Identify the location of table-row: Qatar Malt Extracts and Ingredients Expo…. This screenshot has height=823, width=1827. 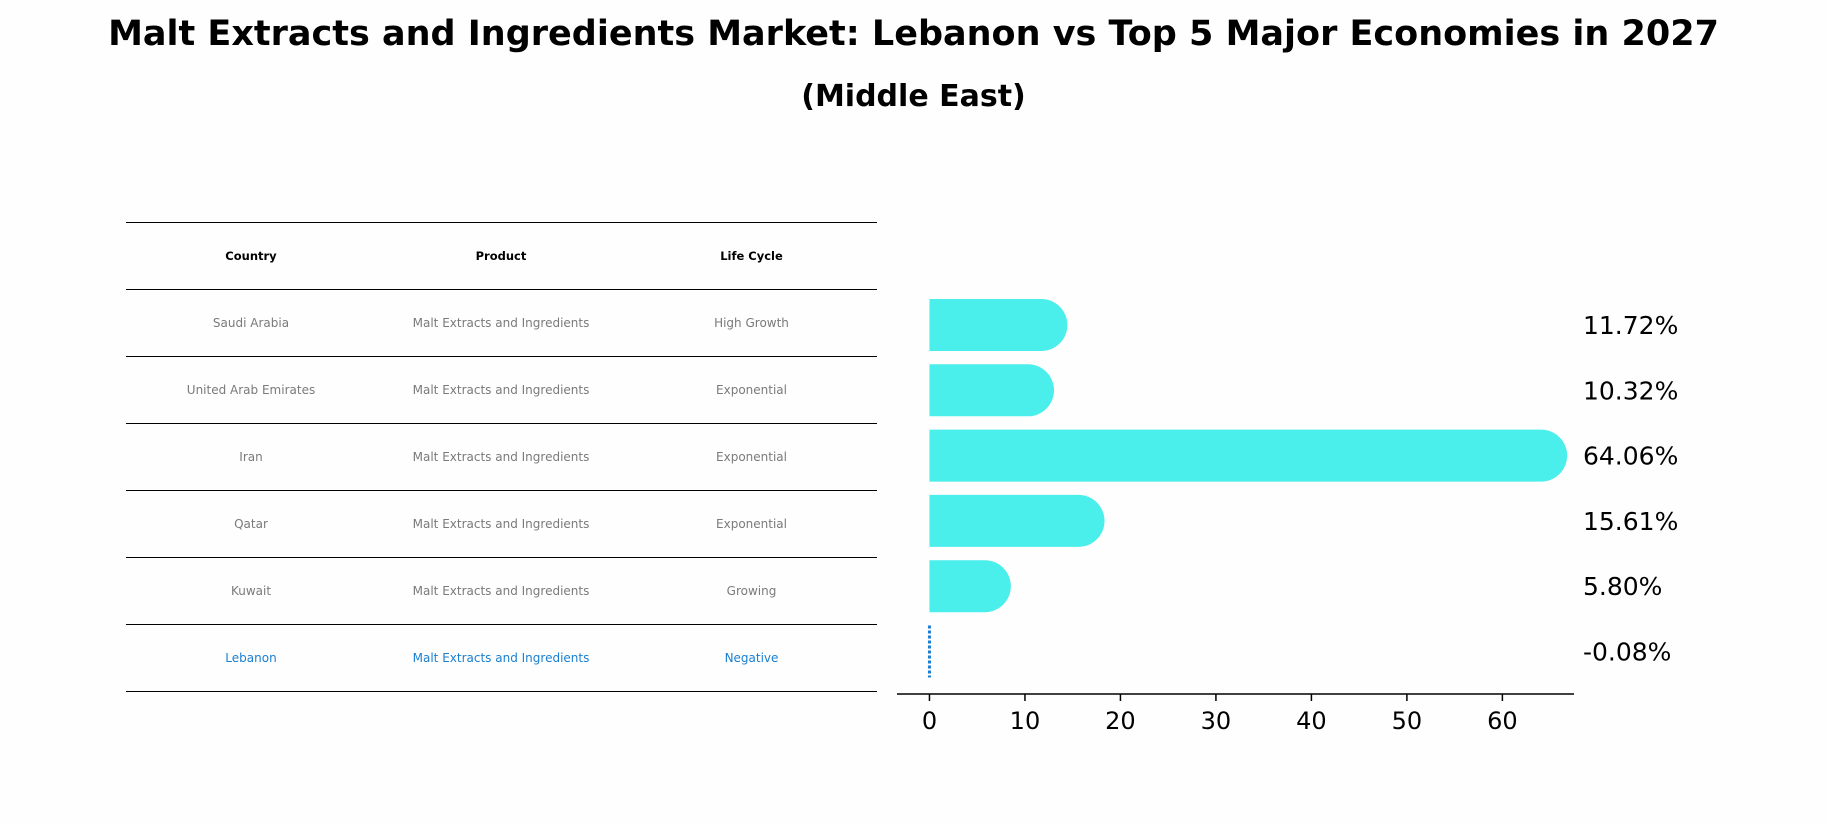
(501, 523).